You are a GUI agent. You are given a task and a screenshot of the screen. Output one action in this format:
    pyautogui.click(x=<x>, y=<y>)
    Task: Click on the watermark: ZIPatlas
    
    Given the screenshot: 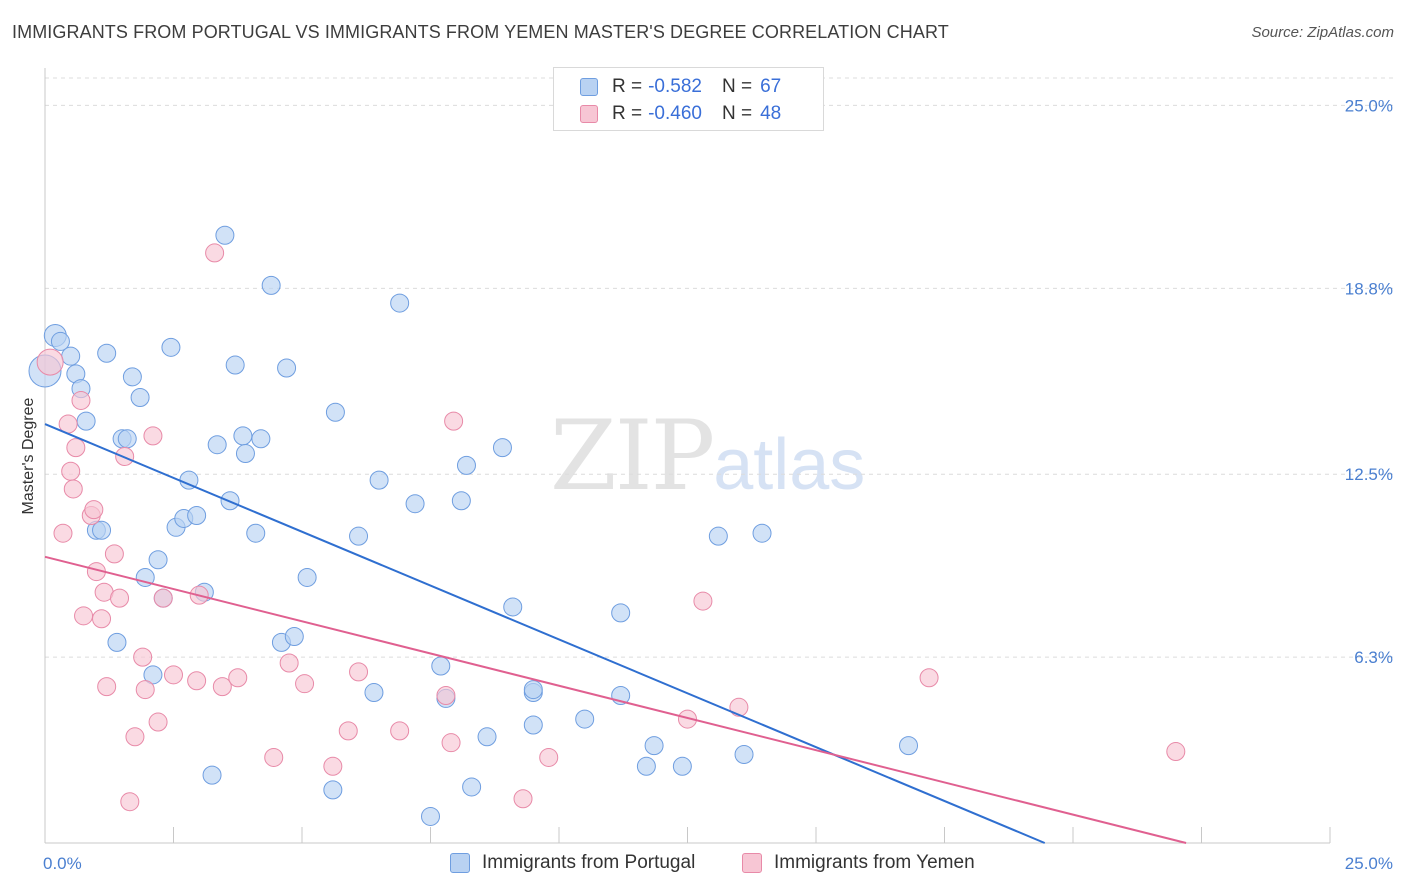 What is the action you would take?
    pyautogui.click(x=707, y=456)
    